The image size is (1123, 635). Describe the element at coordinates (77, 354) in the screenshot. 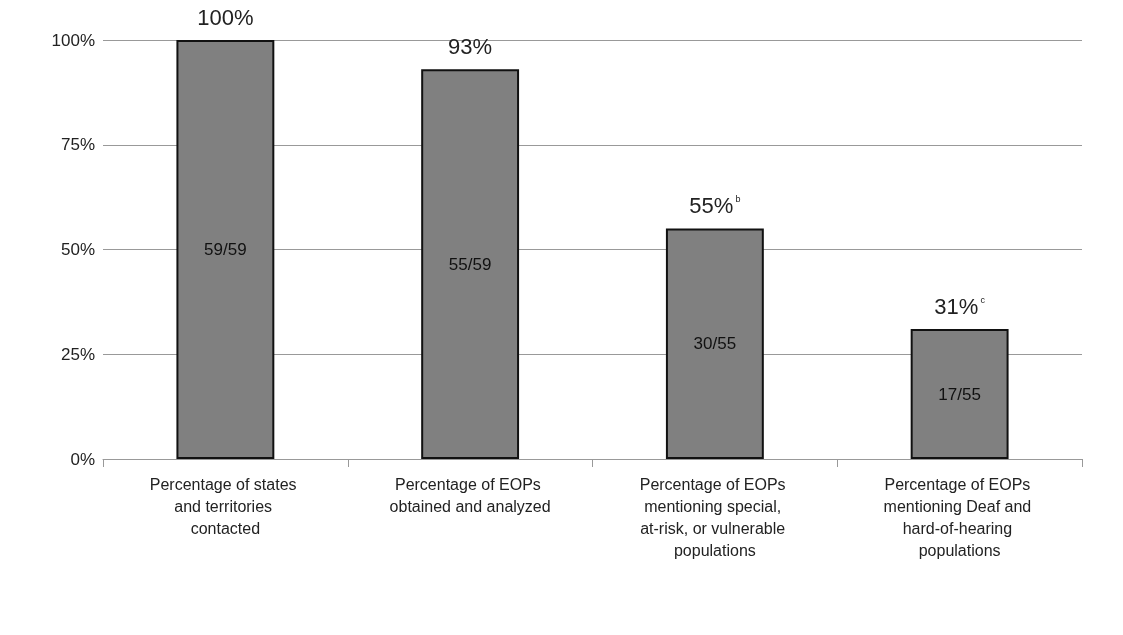

I see `y-tick-label: 25%` at that location.